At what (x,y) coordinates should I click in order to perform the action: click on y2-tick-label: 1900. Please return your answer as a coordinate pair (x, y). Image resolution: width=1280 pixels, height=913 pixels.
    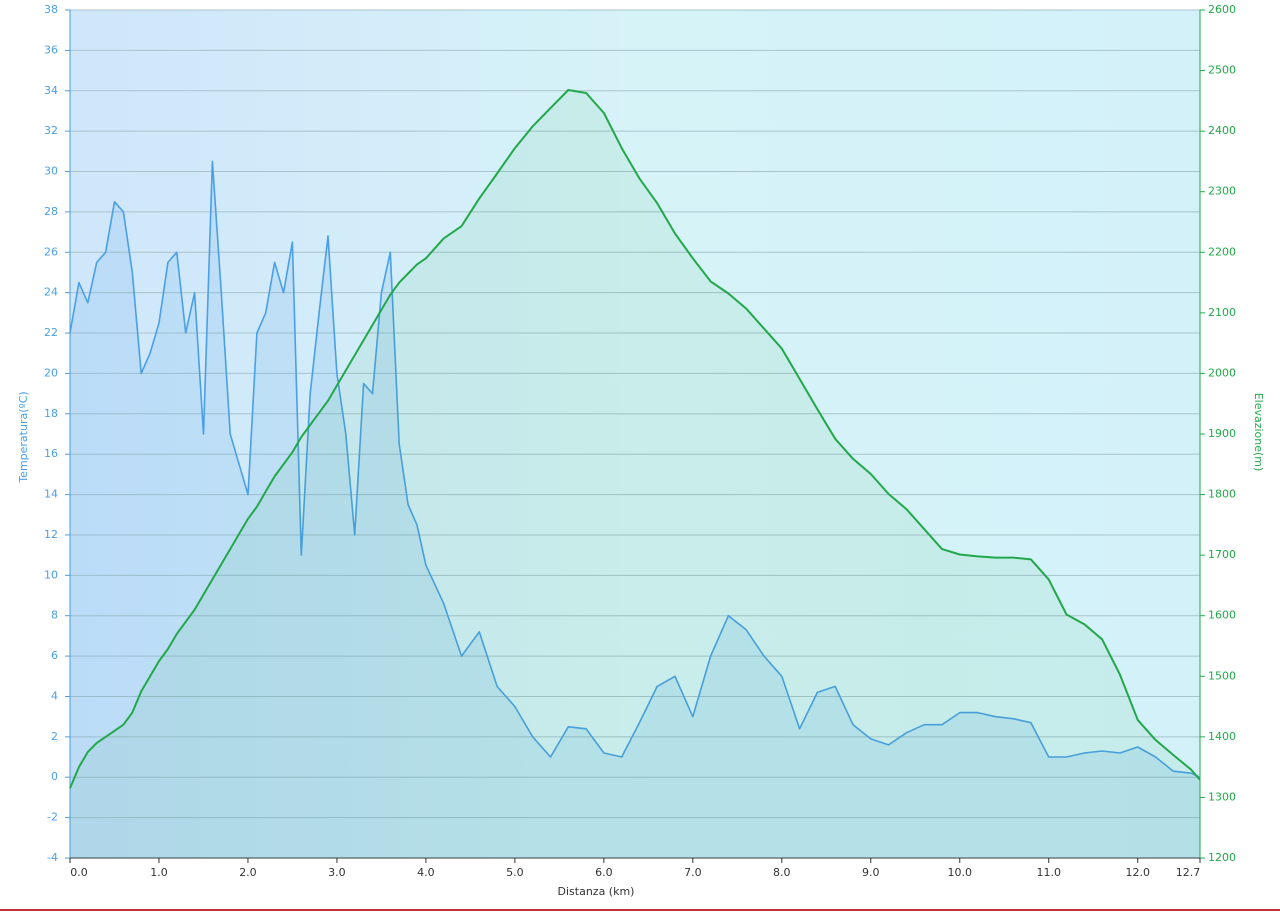
    Looking at the image, I should click on (1222, 433).